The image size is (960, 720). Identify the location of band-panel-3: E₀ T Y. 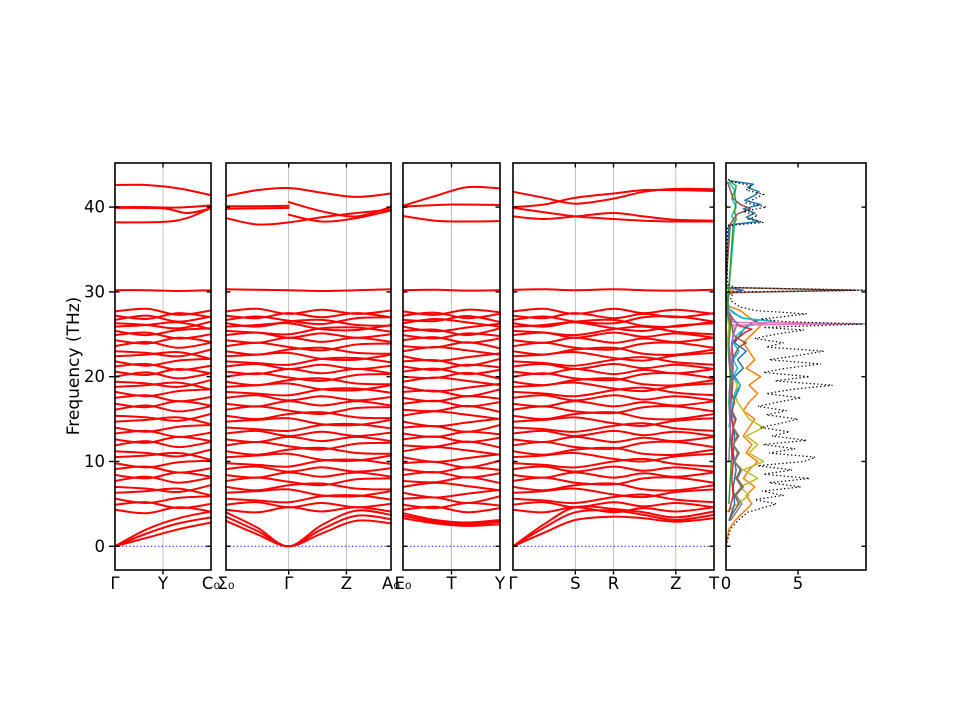
(450, 377).